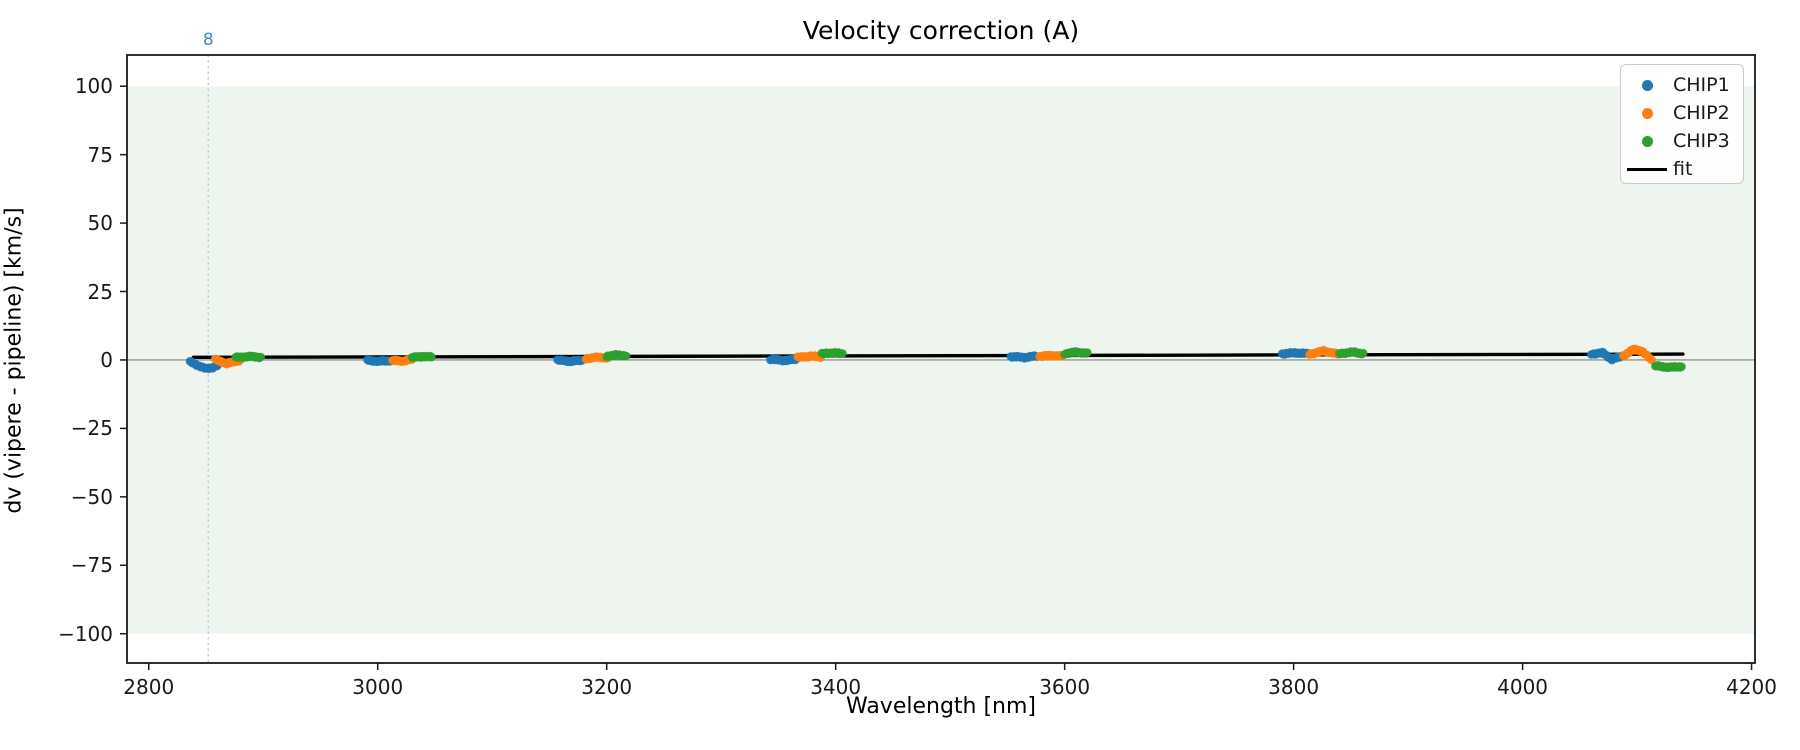 This screenshot has width=1800, height=750. Describe the element at coordinates (941, 30) in the screenshot. I see `chart-title: Velocity correction (A)` at that location.